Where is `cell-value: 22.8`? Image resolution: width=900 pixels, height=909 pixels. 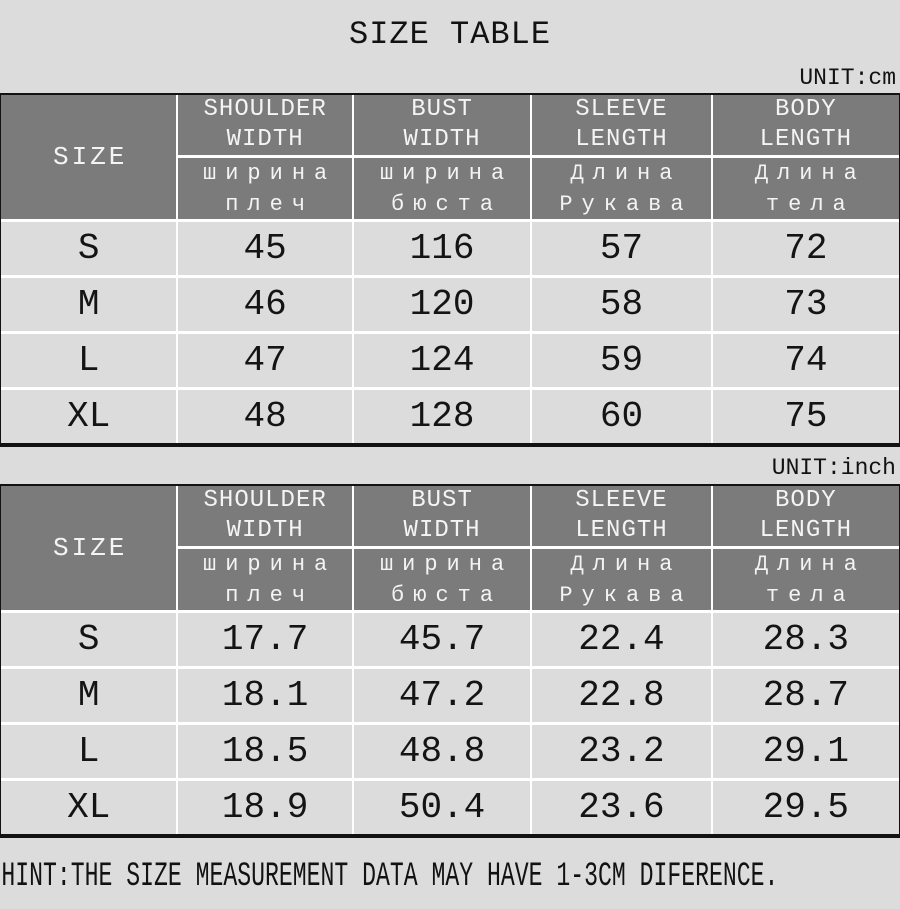
cell-value: 22.8 is located at coordinates (621, 695).